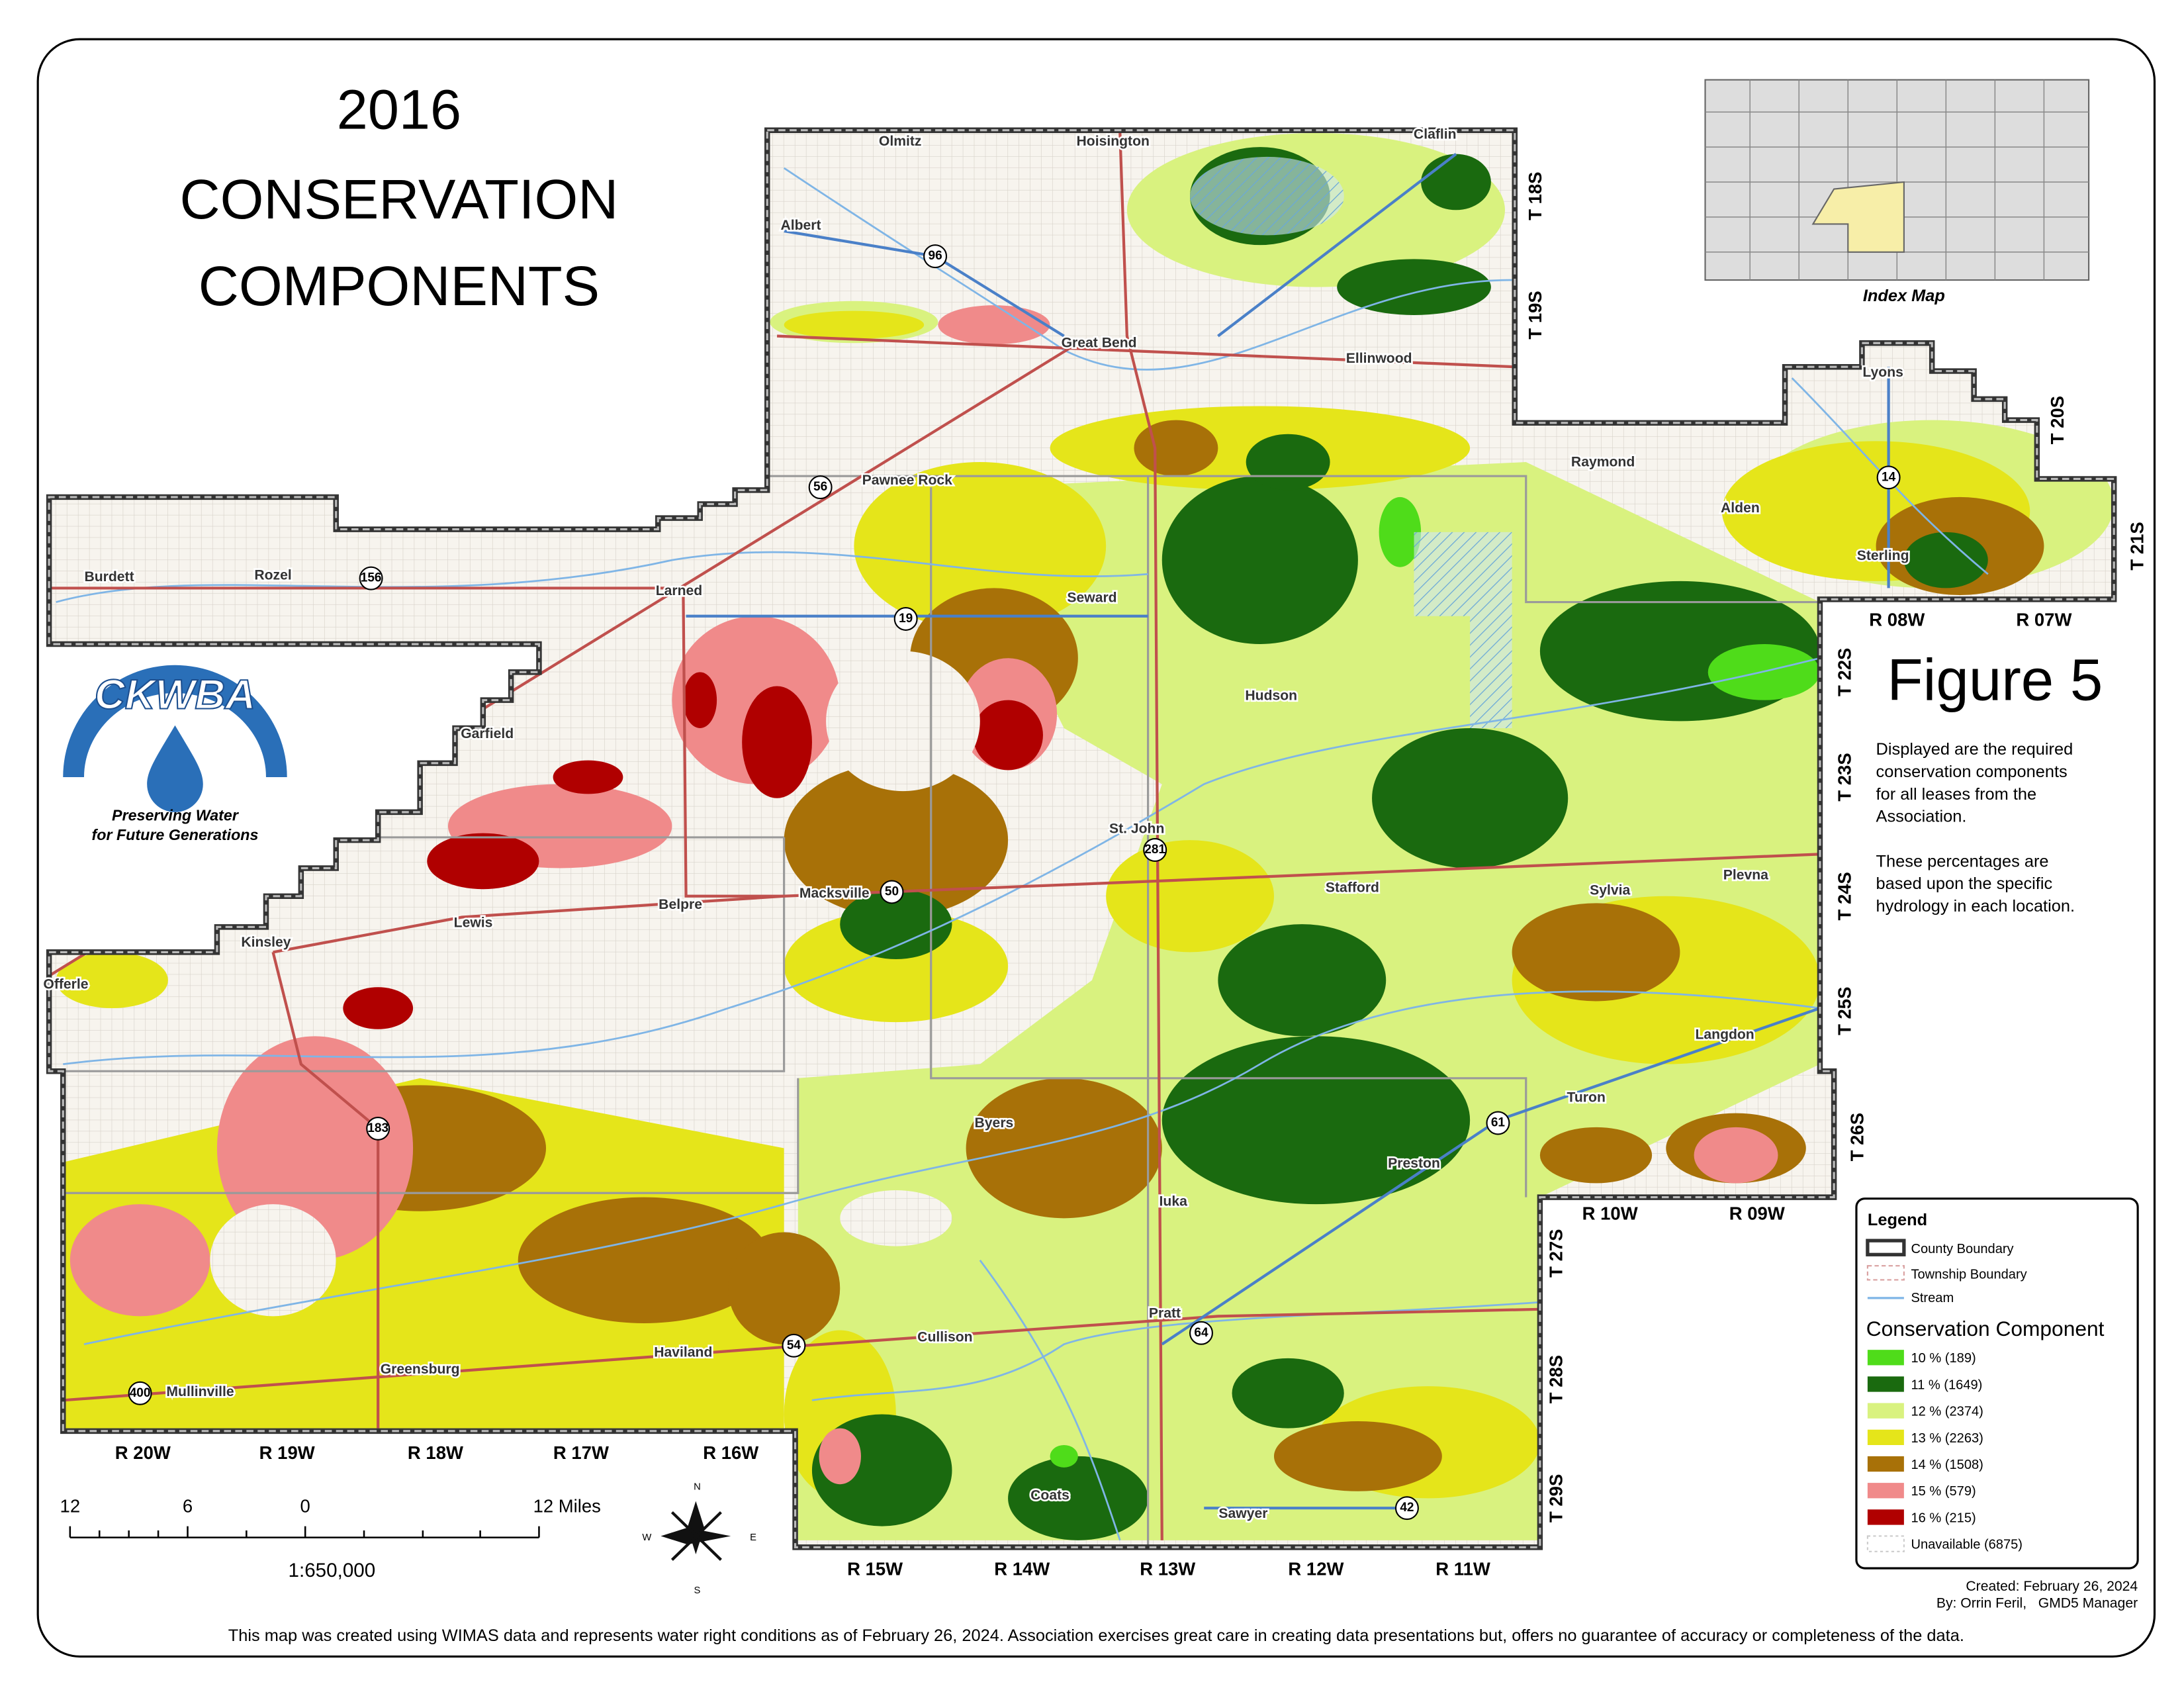  What do you see at coordinates (1844, 1011) in the screenshot?
I see `label: T 25S` at bounding box center [1844, 1011].